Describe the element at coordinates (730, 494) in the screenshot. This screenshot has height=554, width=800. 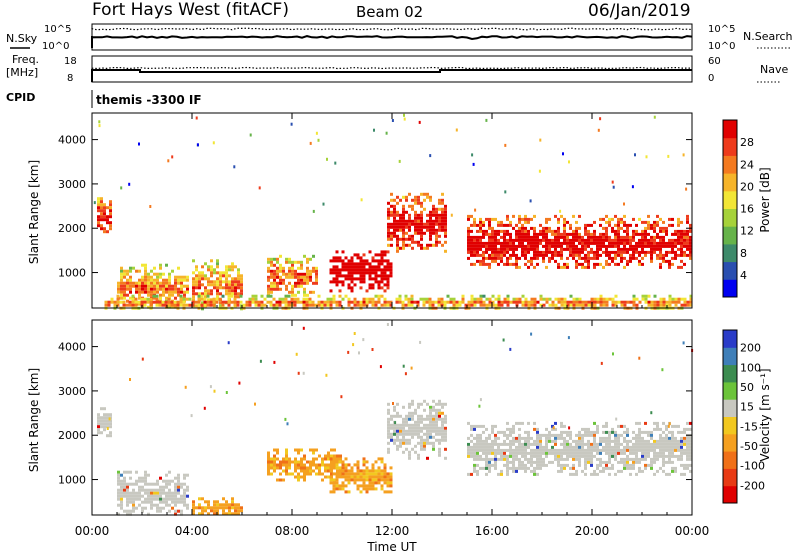
I see `colorbar-swatch` at that location.